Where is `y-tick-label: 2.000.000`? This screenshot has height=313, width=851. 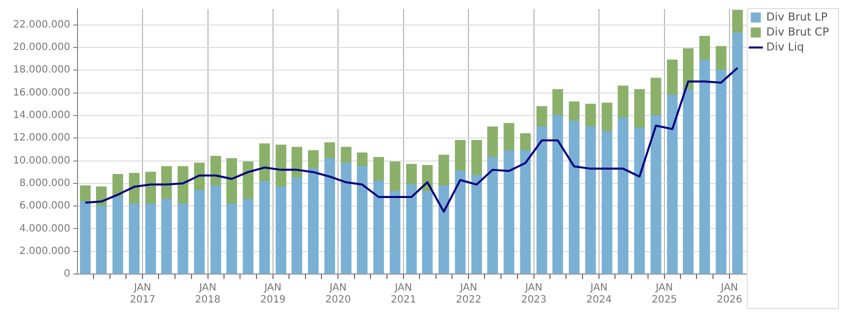
y-tick-label: 2.000.000 is located at coordinates (44, 251).